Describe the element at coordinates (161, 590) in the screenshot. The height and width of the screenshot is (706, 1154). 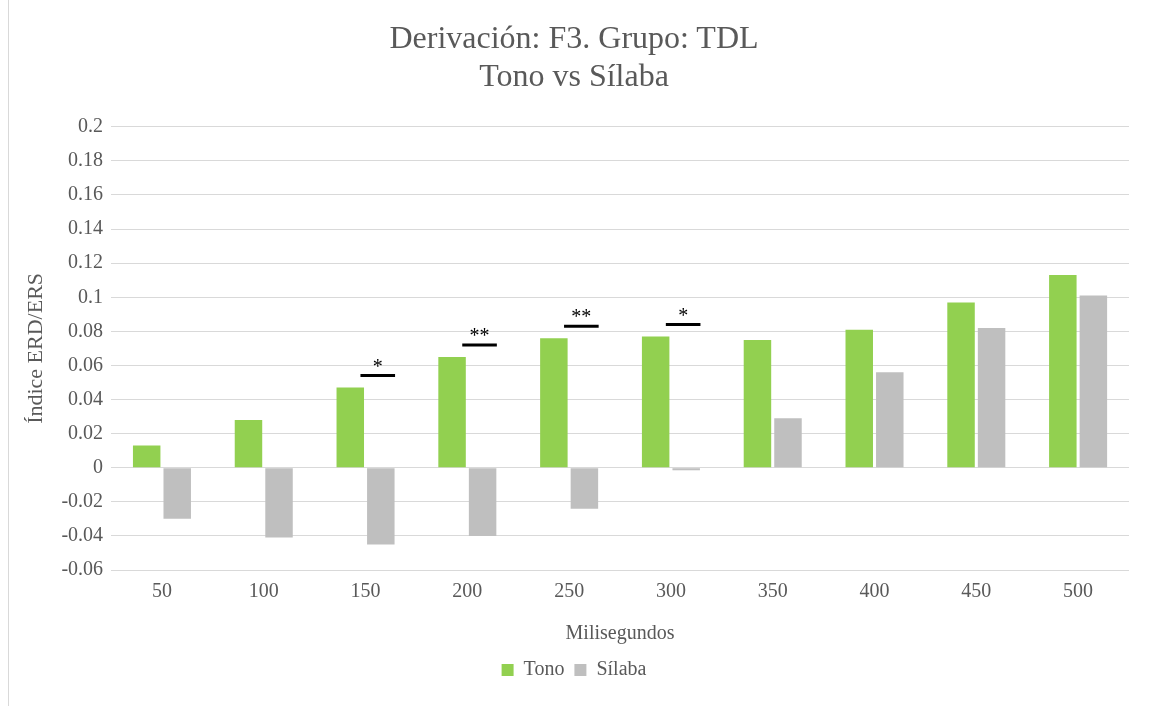
I see `x-tick-label: 50` at that location.